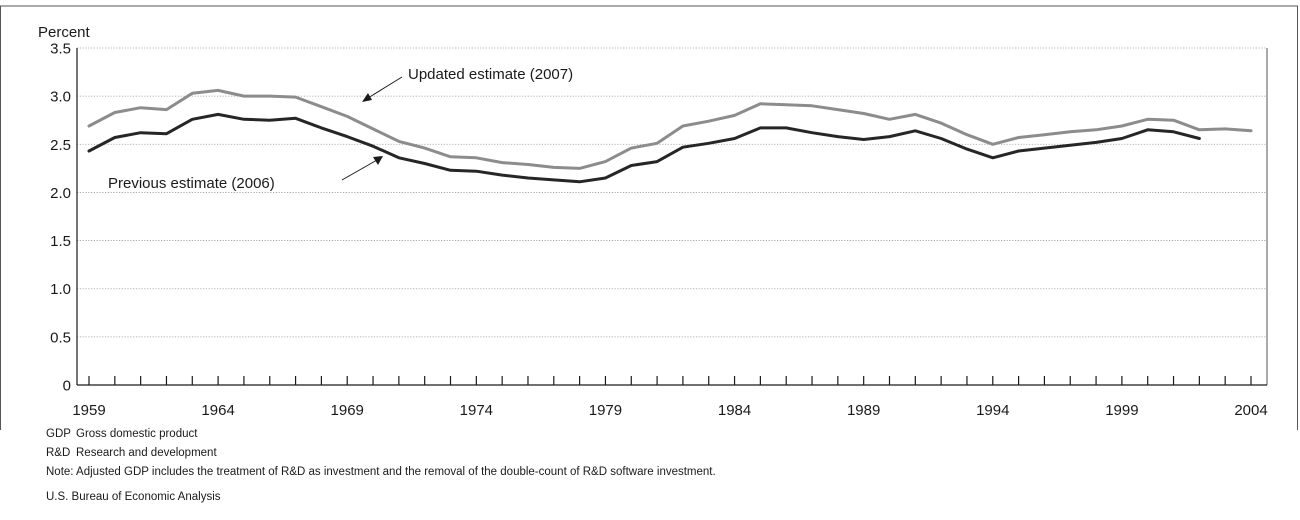  Describe the element at coordinates (476, 410) in the screenshot. I see `x-tick-label: 1974` at that location.